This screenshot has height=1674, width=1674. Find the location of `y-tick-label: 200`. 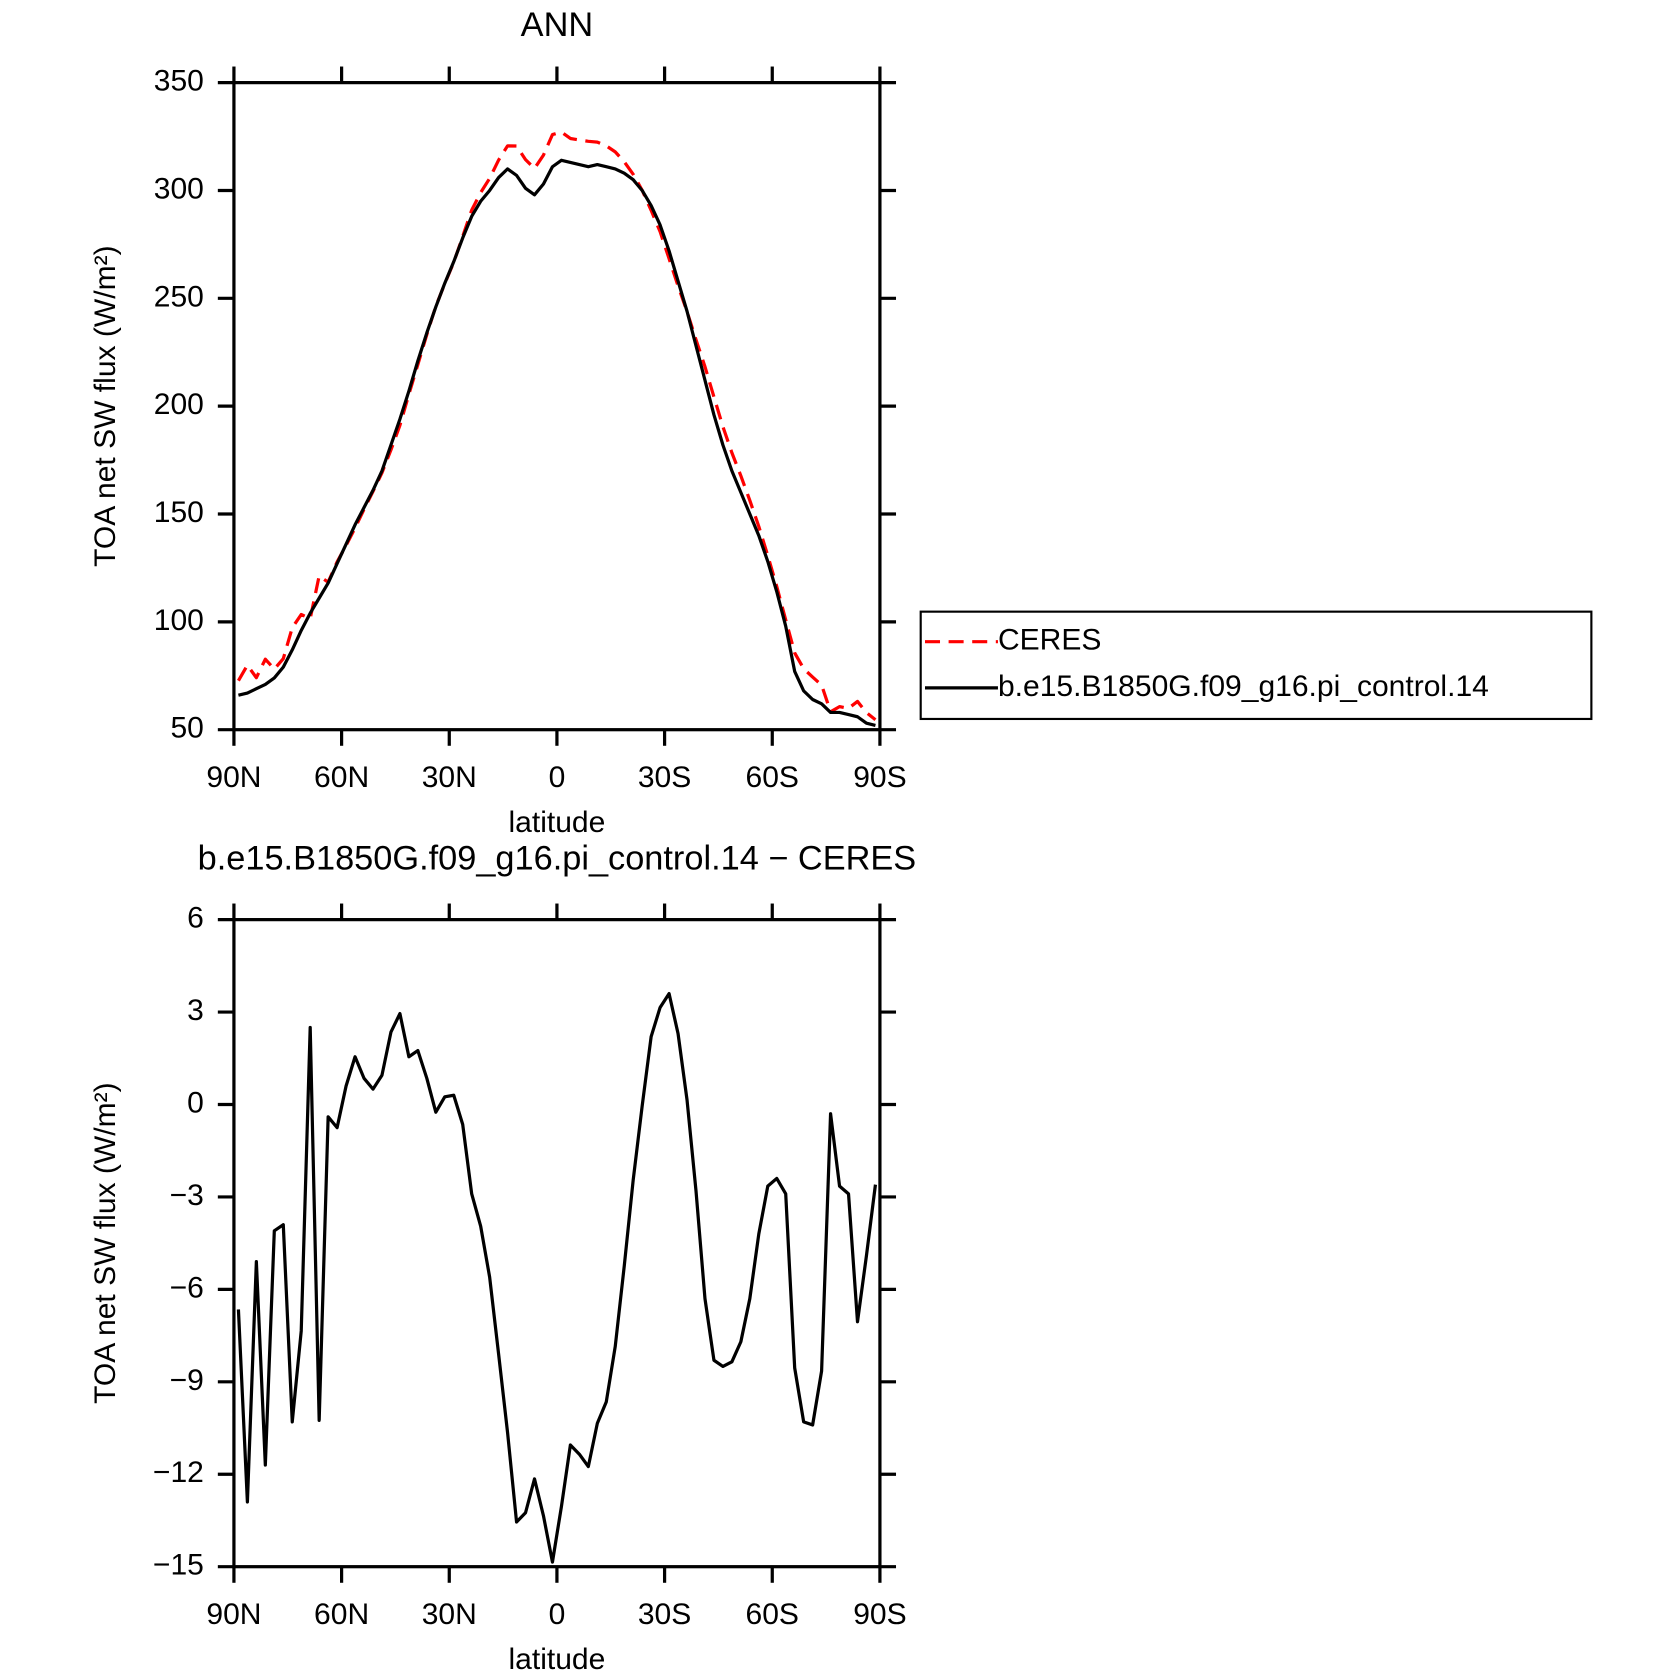

y-tick-label: 200 is located at coordinates (179, 404).